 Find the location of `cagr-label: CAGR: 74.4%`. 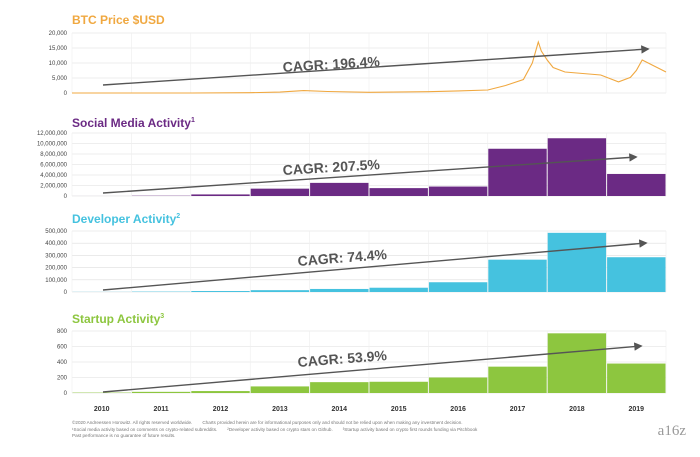

cagr-label: CAGR: 74.4% is located at coordinates (342, 257).